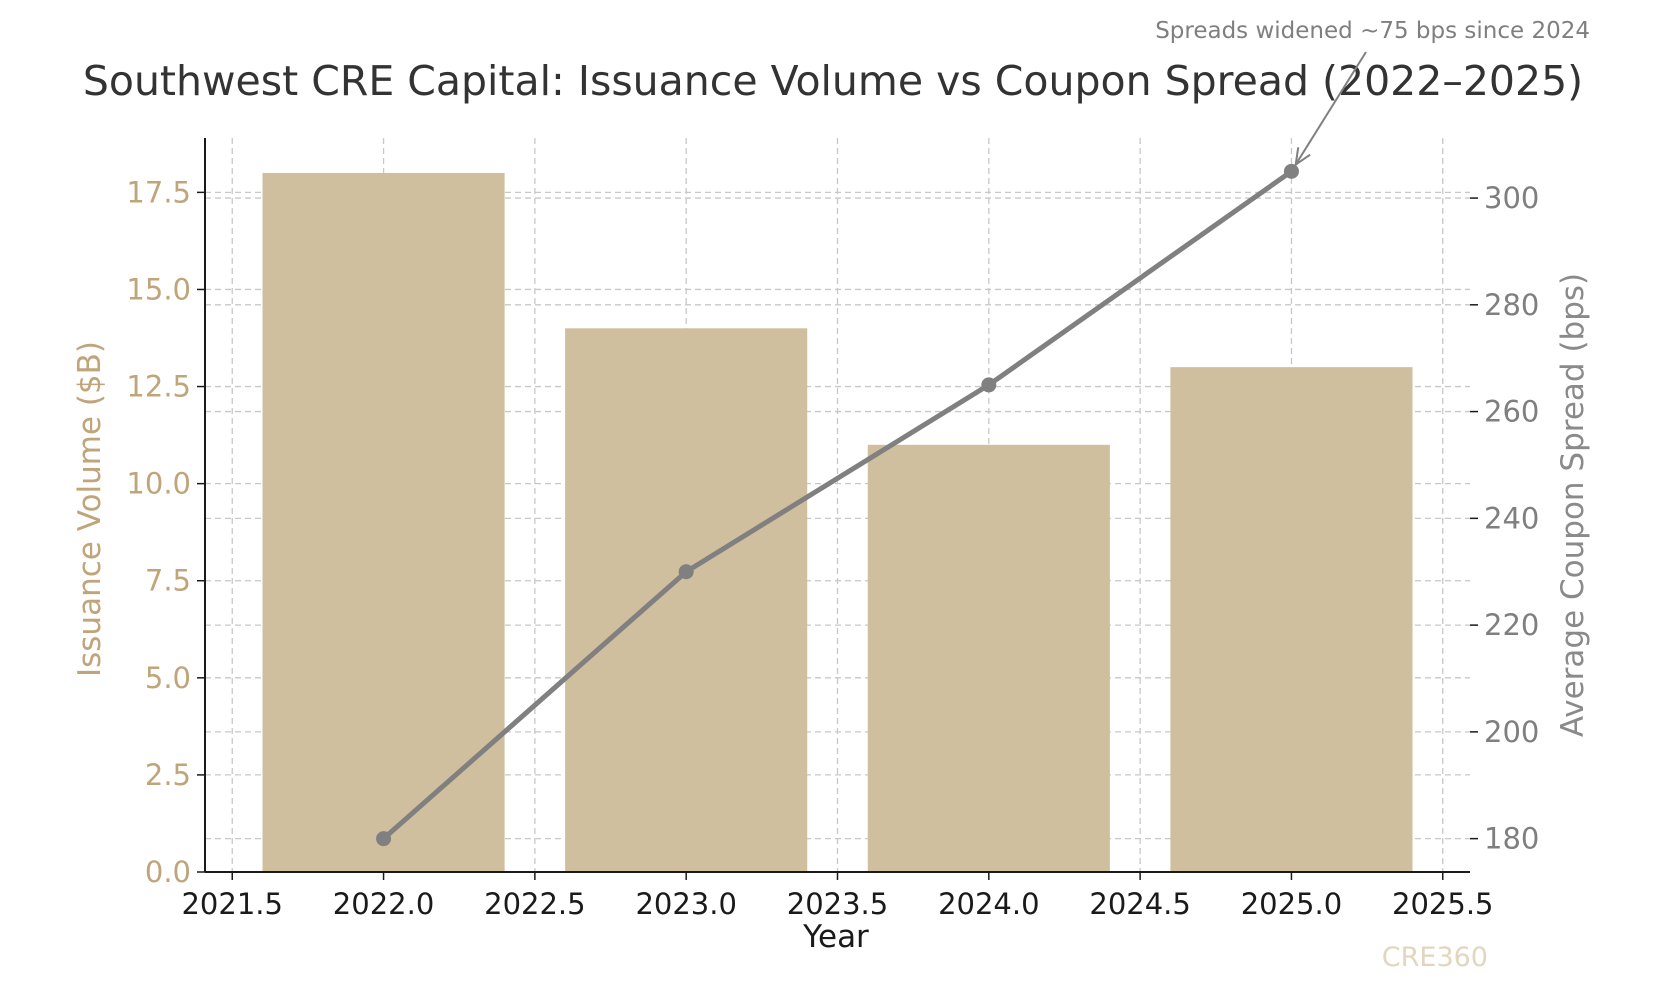 The height and width of the screenshot is (990, 1667). I want to click on y-right-tick-label: 220, so click(1511, 625).